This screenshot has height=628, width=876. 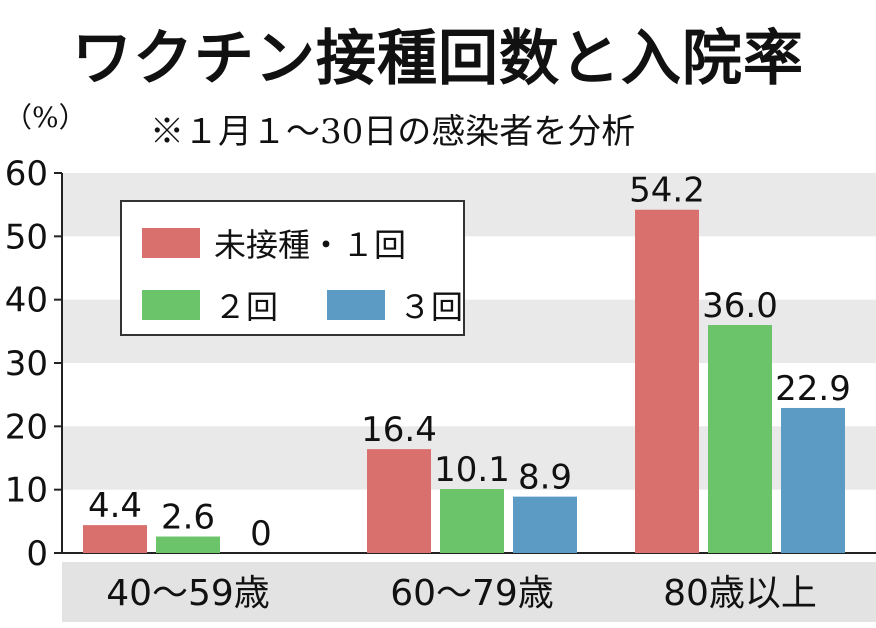 I want to click on y-tick-label: 60, so click(x=26, y=174).